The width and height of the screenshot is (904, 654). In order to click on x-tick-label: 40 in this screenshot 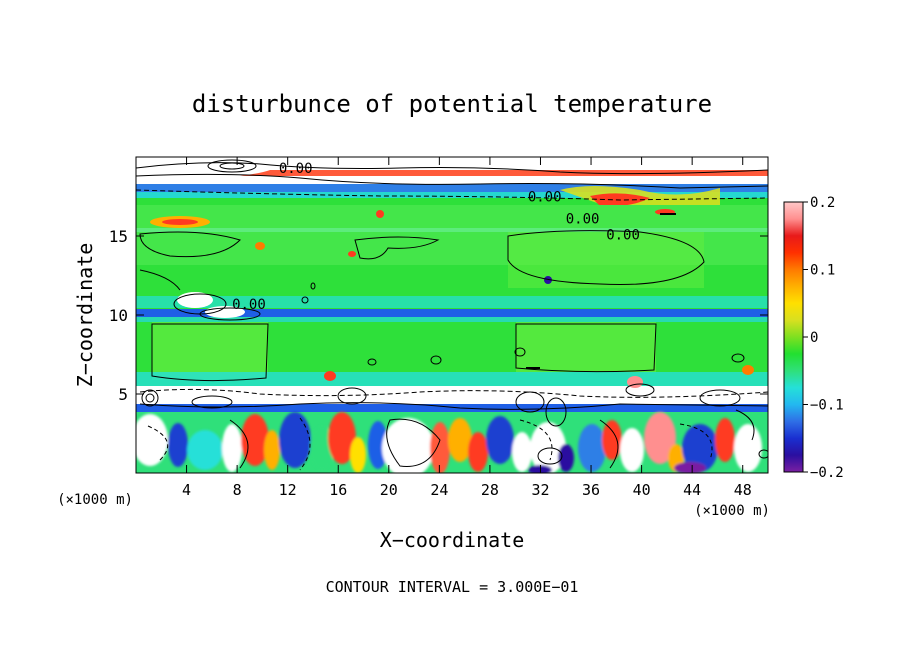, I will do `click(642, 490)`.